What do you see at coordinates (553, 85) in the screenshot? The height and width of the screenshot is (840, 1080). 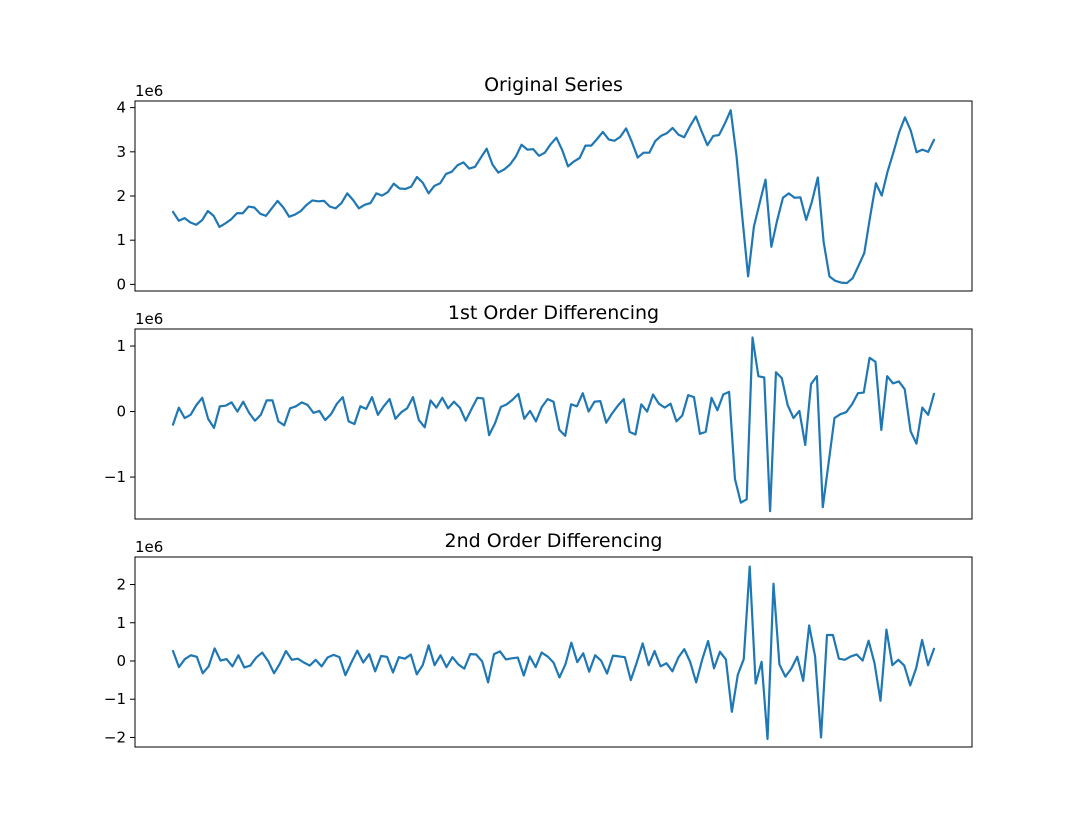 I see `original-series-title: Original Series` at bounding box center [553, 85].